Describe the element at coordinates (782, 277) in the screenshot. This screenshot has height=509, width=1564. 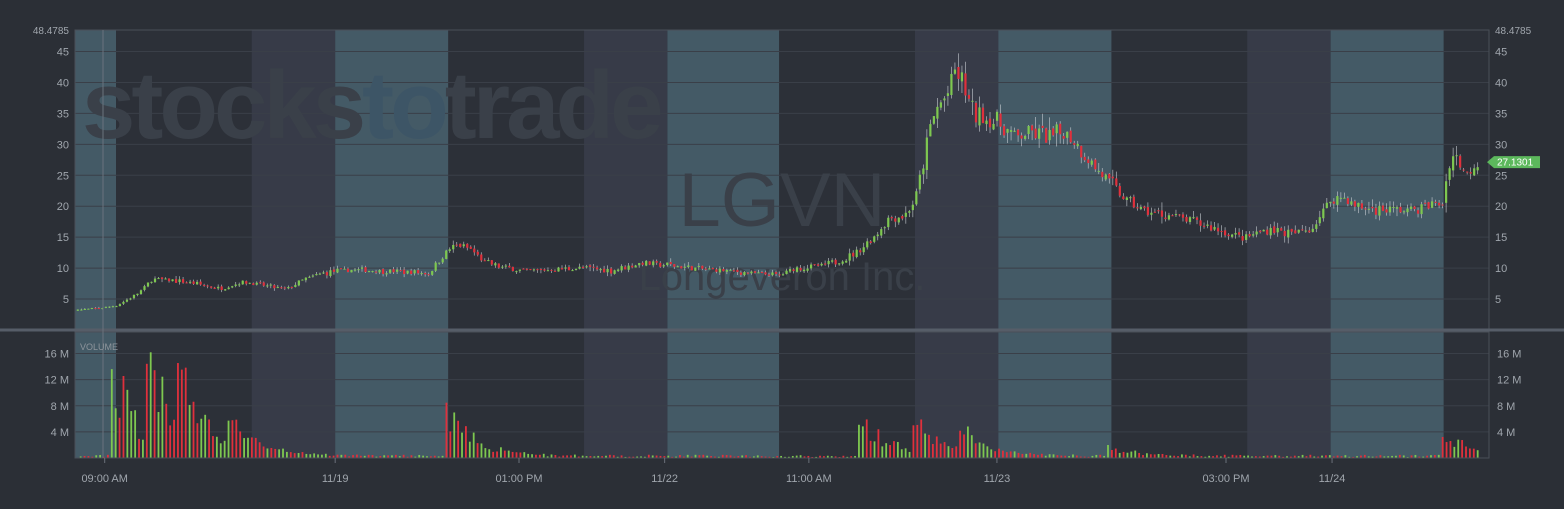
I see `company-name: Longeveron Inc.` at that location.